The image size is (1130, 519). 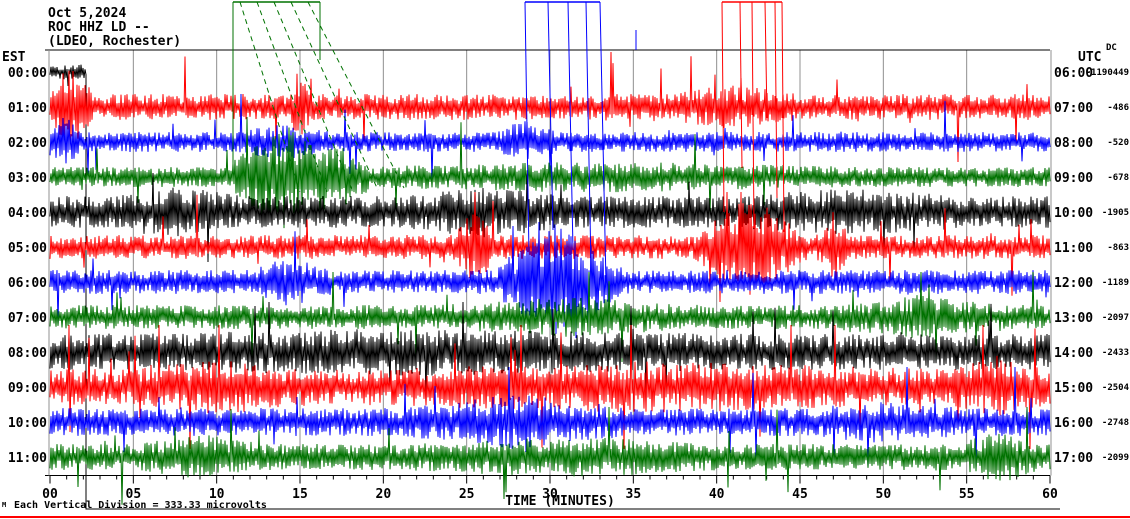 I want to click on x-tick-label: 45, so click(x=800, y=494).